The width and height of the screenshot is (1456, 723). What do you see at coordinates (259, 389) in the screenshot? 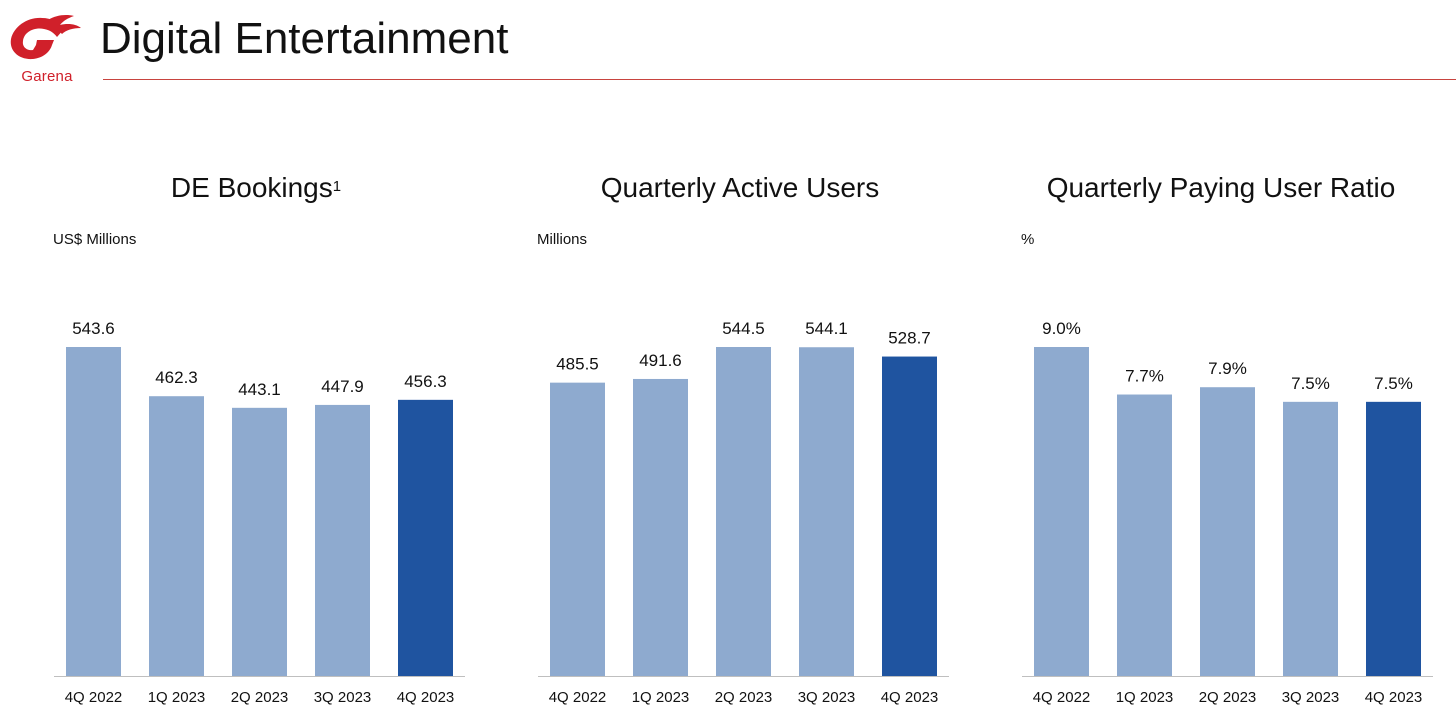
I see `data-label: 443.1` at bounding box center [259, 389].